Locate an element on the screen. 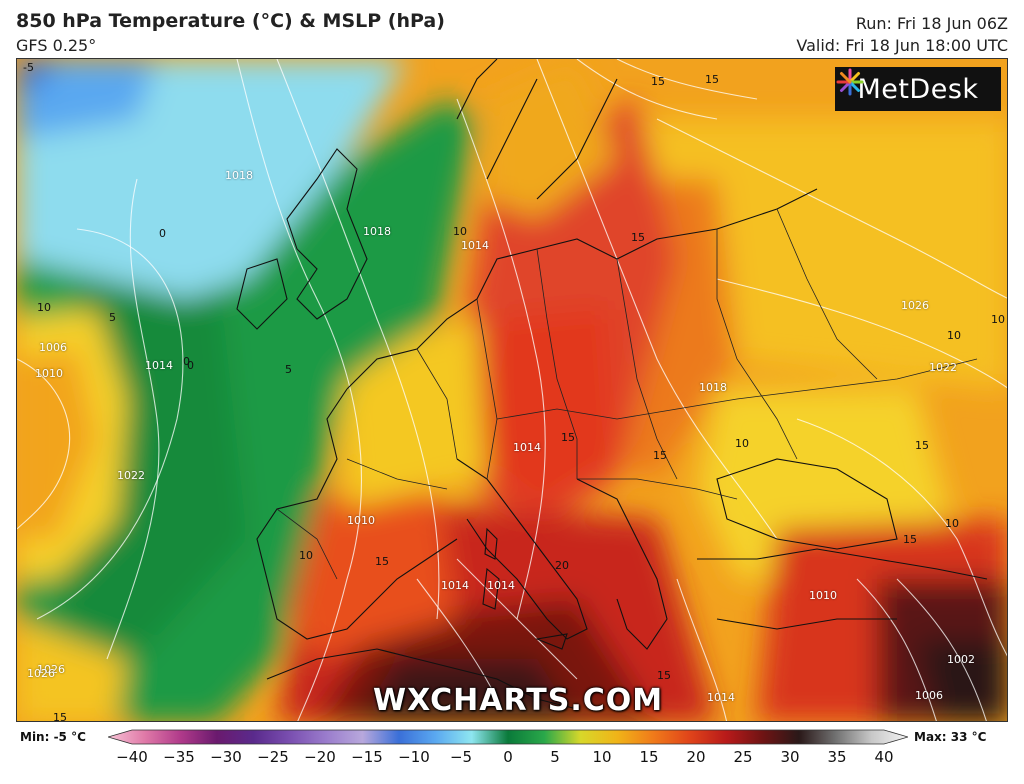 Image resolution: width=1024 pixels, height=784 pixels. map-title: 850 hPa Temperature (°C) & MSLP (hPa) is located at coordinates (230, 21).